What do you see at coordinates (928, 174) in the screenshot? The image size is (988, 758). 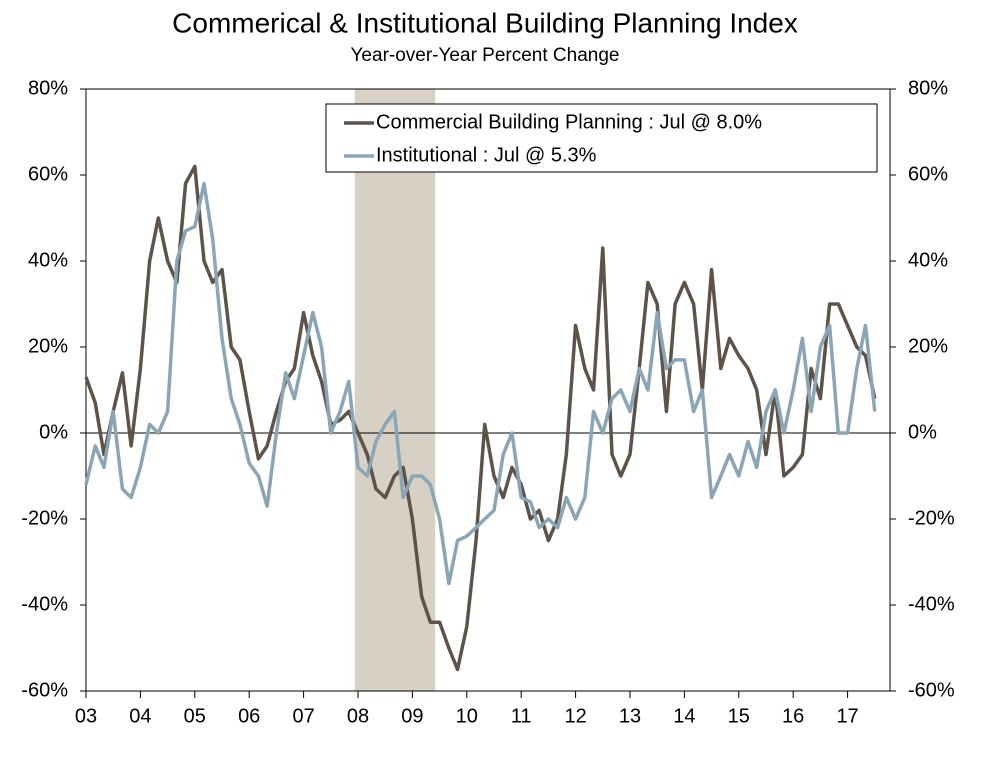 I see `y2-tick-label: 60%` at bounding box center [928, 174].